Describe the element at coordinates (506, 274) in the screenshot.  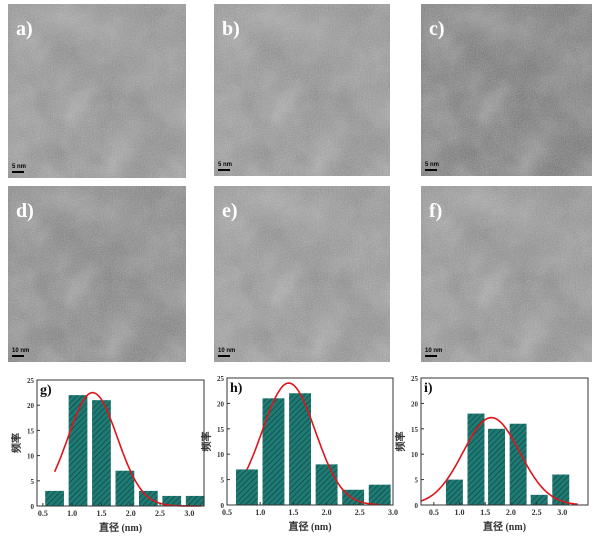
I see `tem-image-f: f) 10 nm` at that location.